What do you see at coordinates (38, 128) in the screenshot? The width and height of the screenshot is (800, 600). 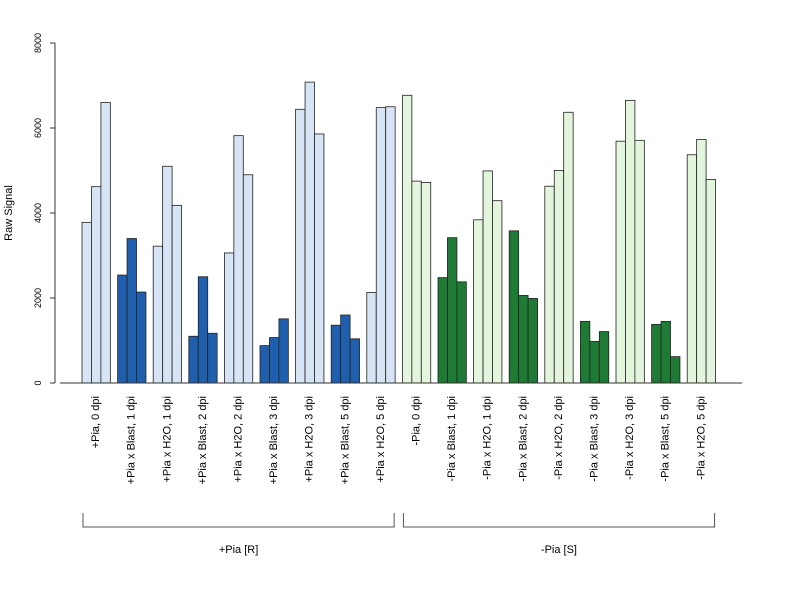 I see `y-tick-label: 6000` at bounding box center [38, 128].